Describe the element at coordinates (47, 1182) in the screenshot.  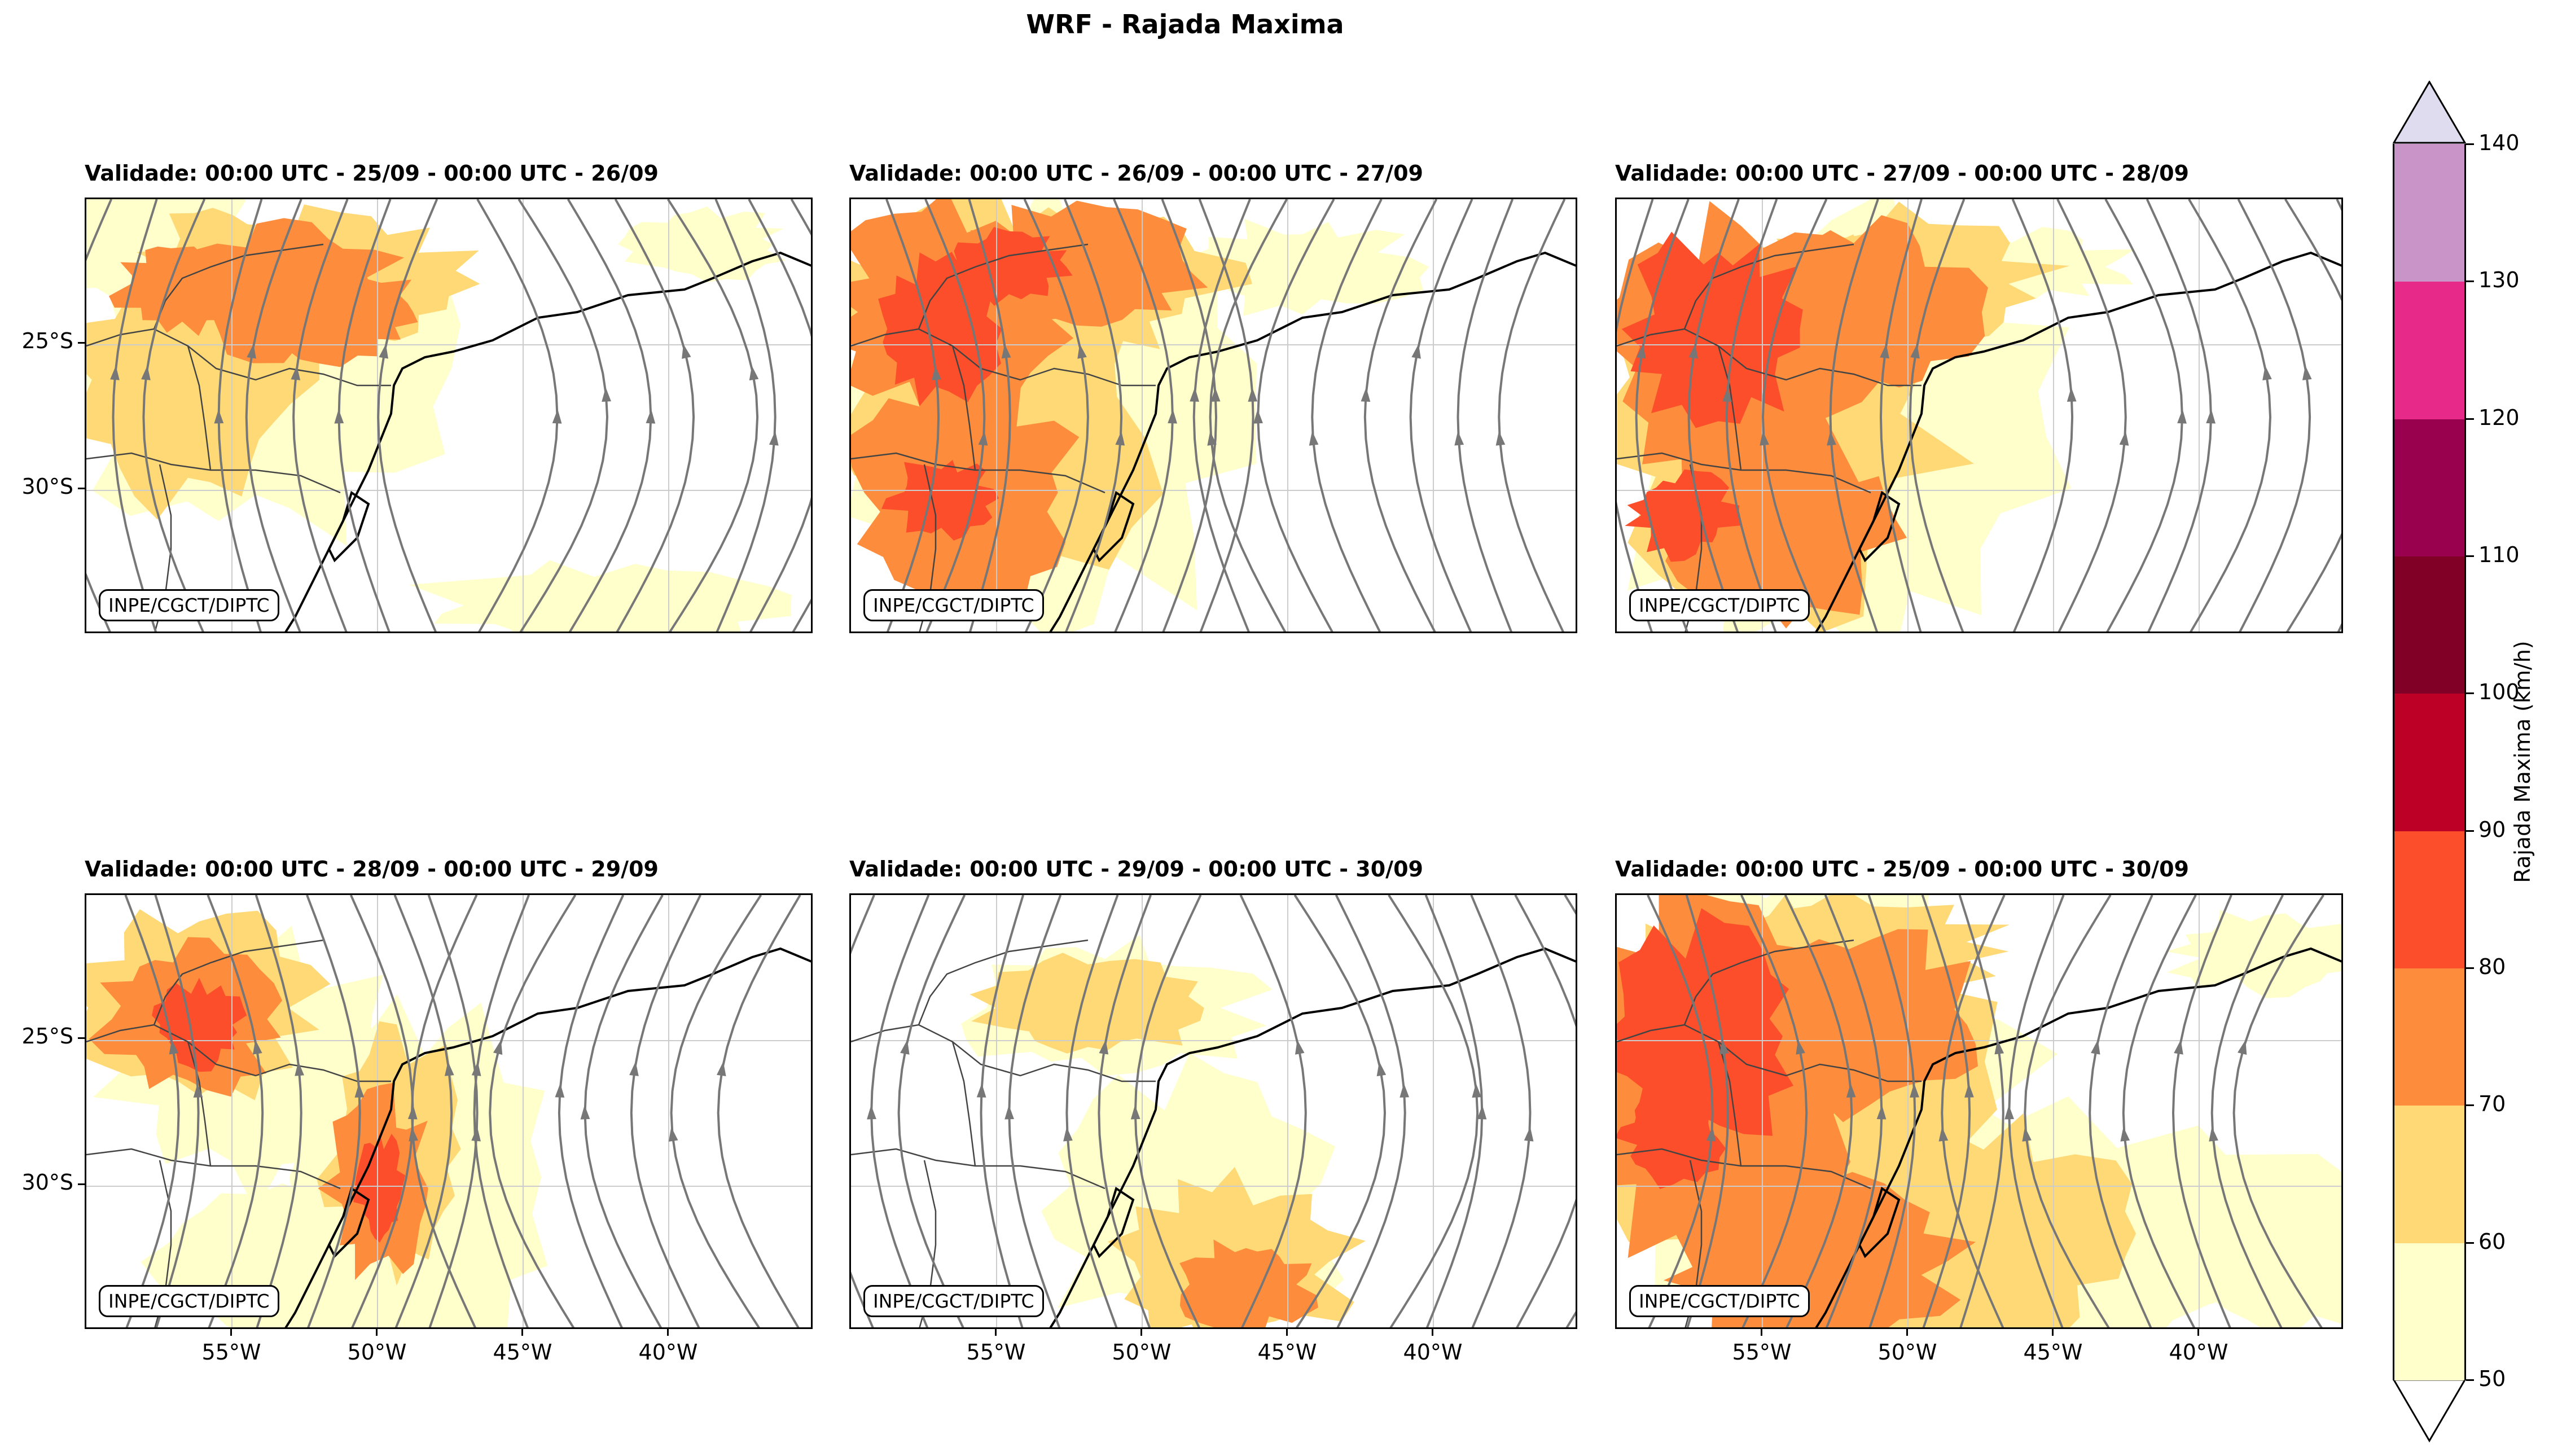
I see `lat-tick-label: 30°S` at that location.